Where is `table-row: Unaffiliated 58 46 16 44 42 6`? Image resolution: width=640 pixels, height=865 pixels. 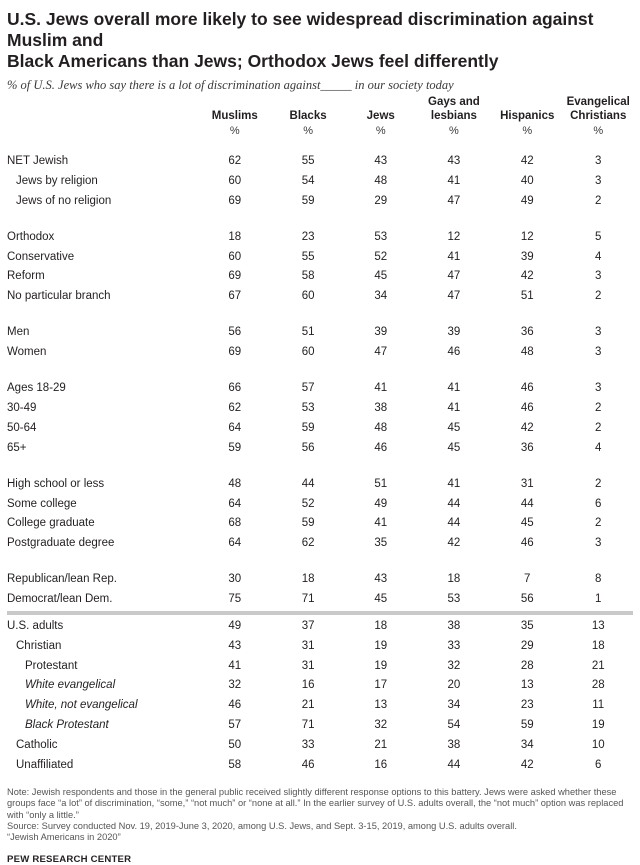
table-row: Unaffiliated 58 46 16 44 42 6 is located at coordinates (320, 765).